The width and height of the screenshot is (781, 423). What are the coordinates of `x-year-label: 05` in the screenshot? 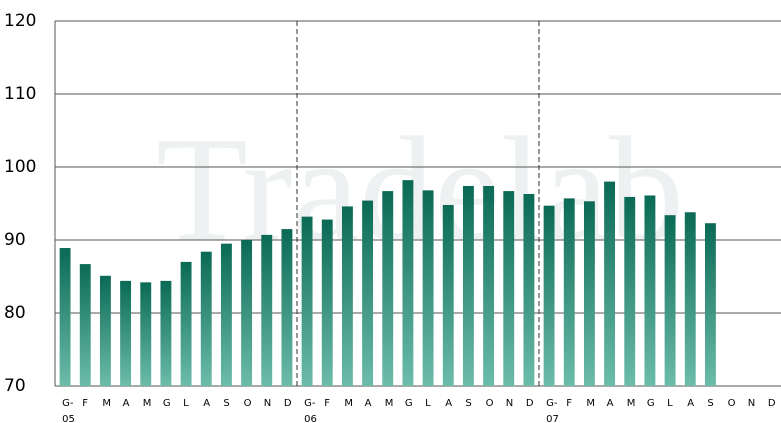 It's located at (68, 418).